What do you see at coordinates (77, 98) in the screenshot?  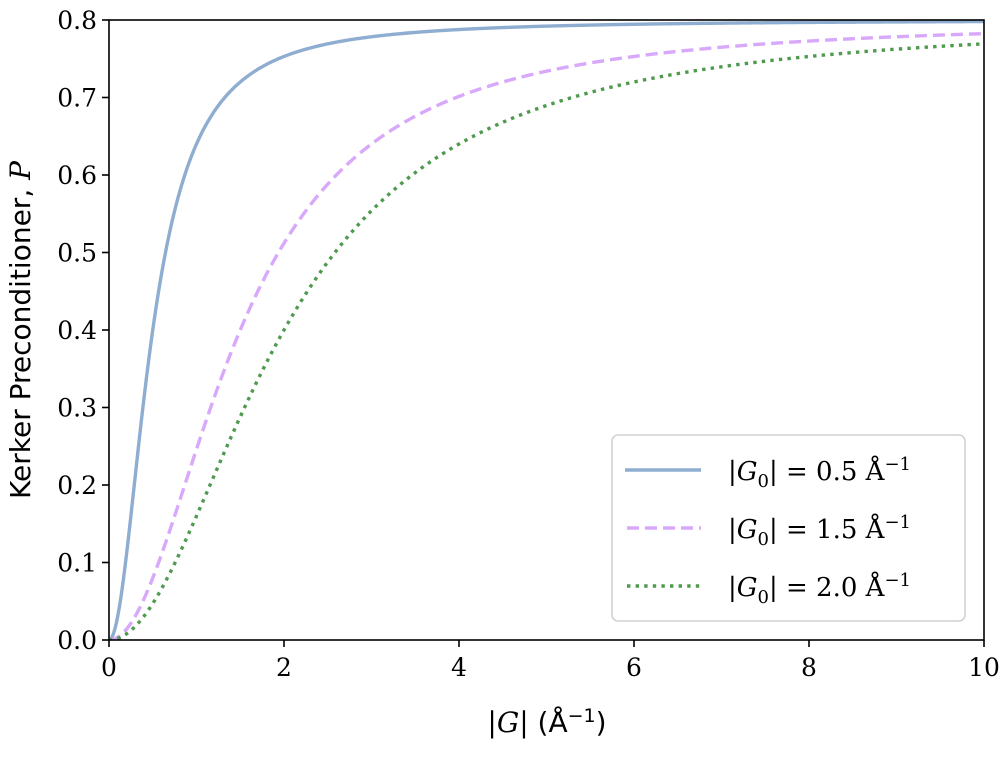 I see `y-tick-label: 0.7` at bounding box center [77, 98].